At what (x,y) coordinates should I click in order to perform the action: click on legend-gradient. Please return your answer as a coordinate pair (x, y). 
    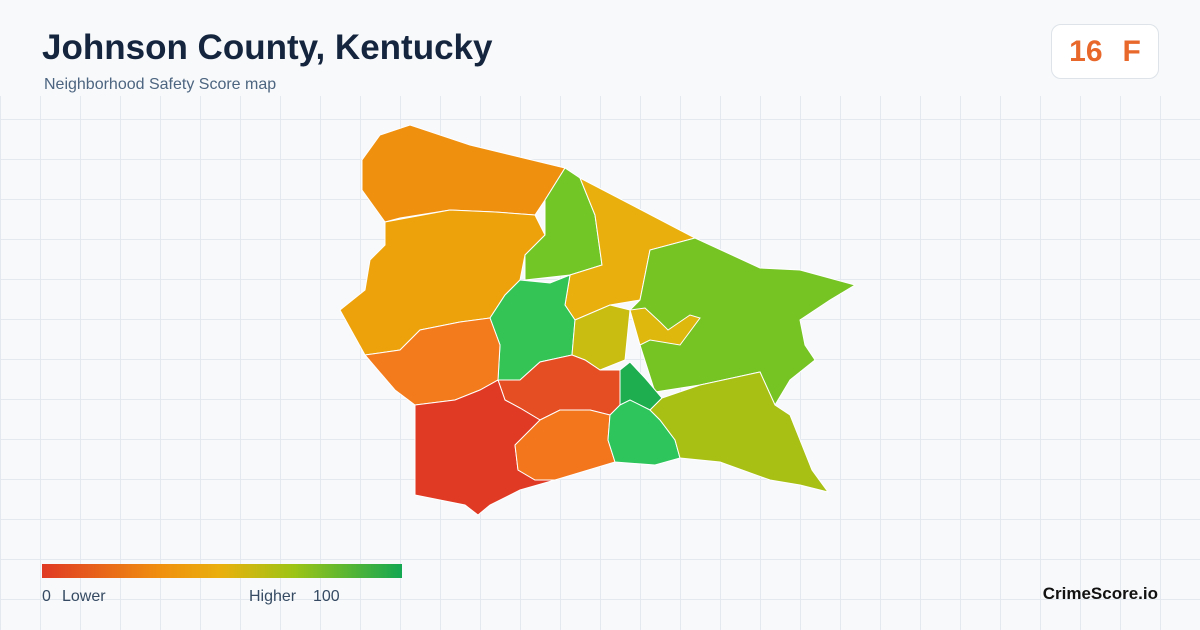
    Looking at the image, I should click on (222, 571).